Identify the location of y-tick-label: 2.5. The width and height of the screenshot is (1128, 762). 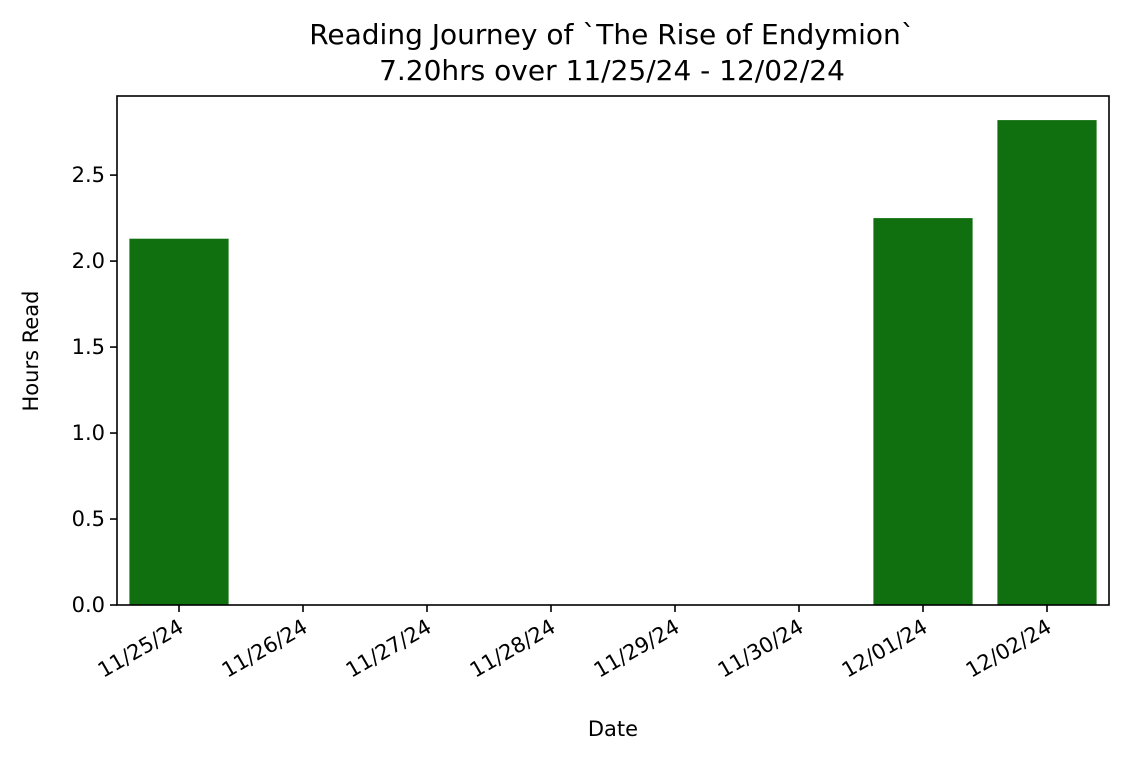
(88, 175).